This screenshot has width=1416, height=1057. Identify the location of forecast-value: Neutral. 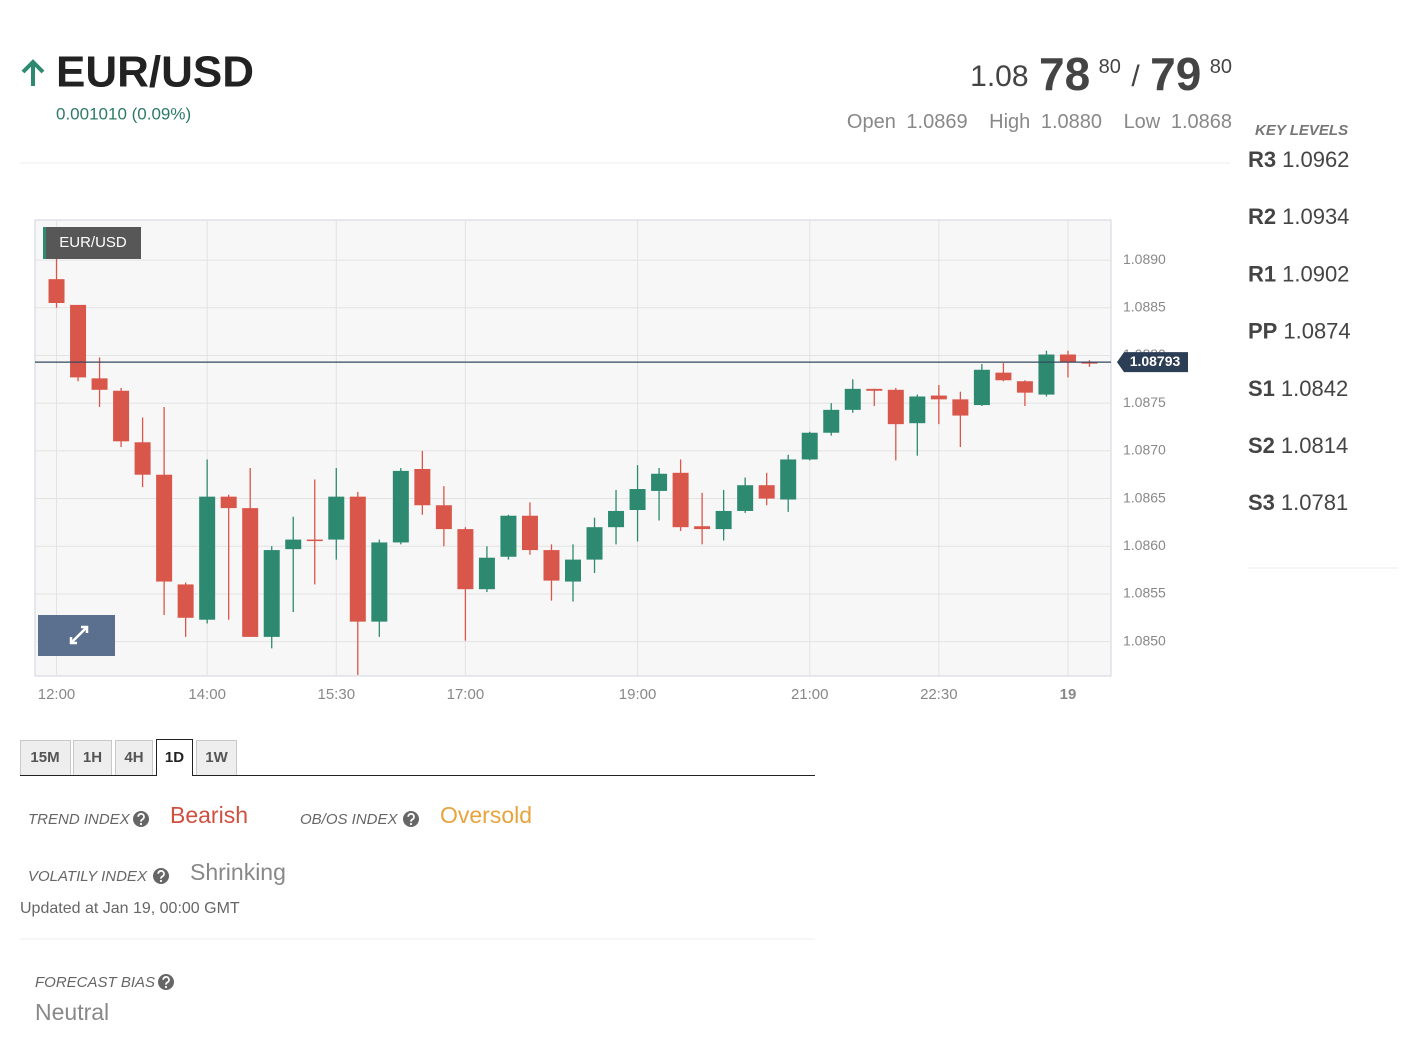
(72, 1012).